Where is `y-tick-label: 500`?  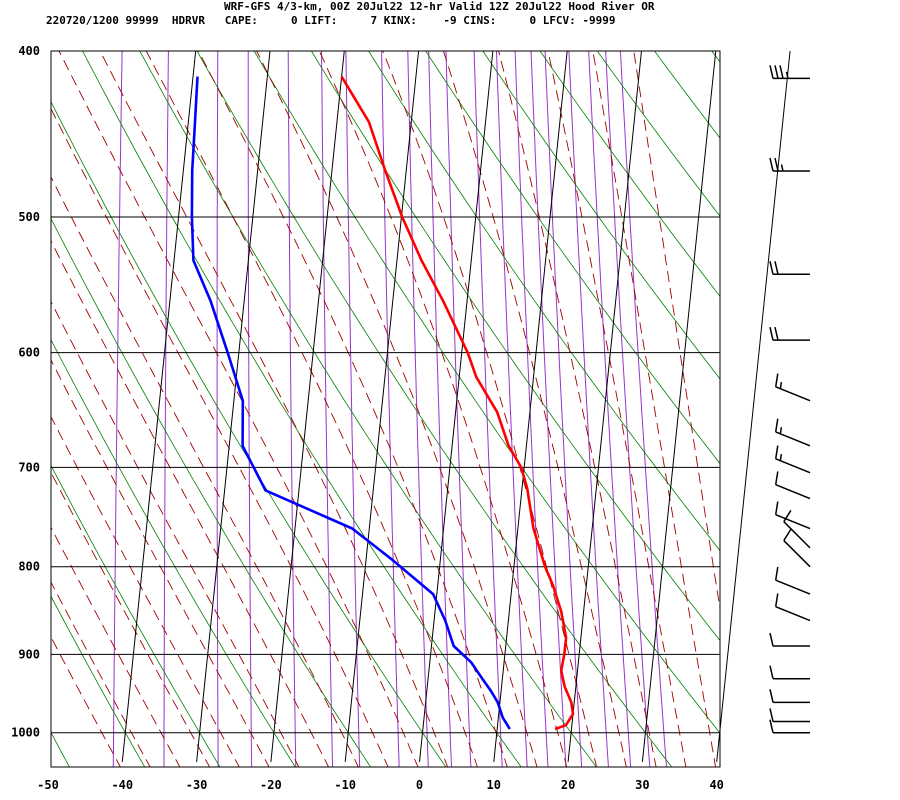
y-tick-label: 500 is located at coordinates (29, 217).